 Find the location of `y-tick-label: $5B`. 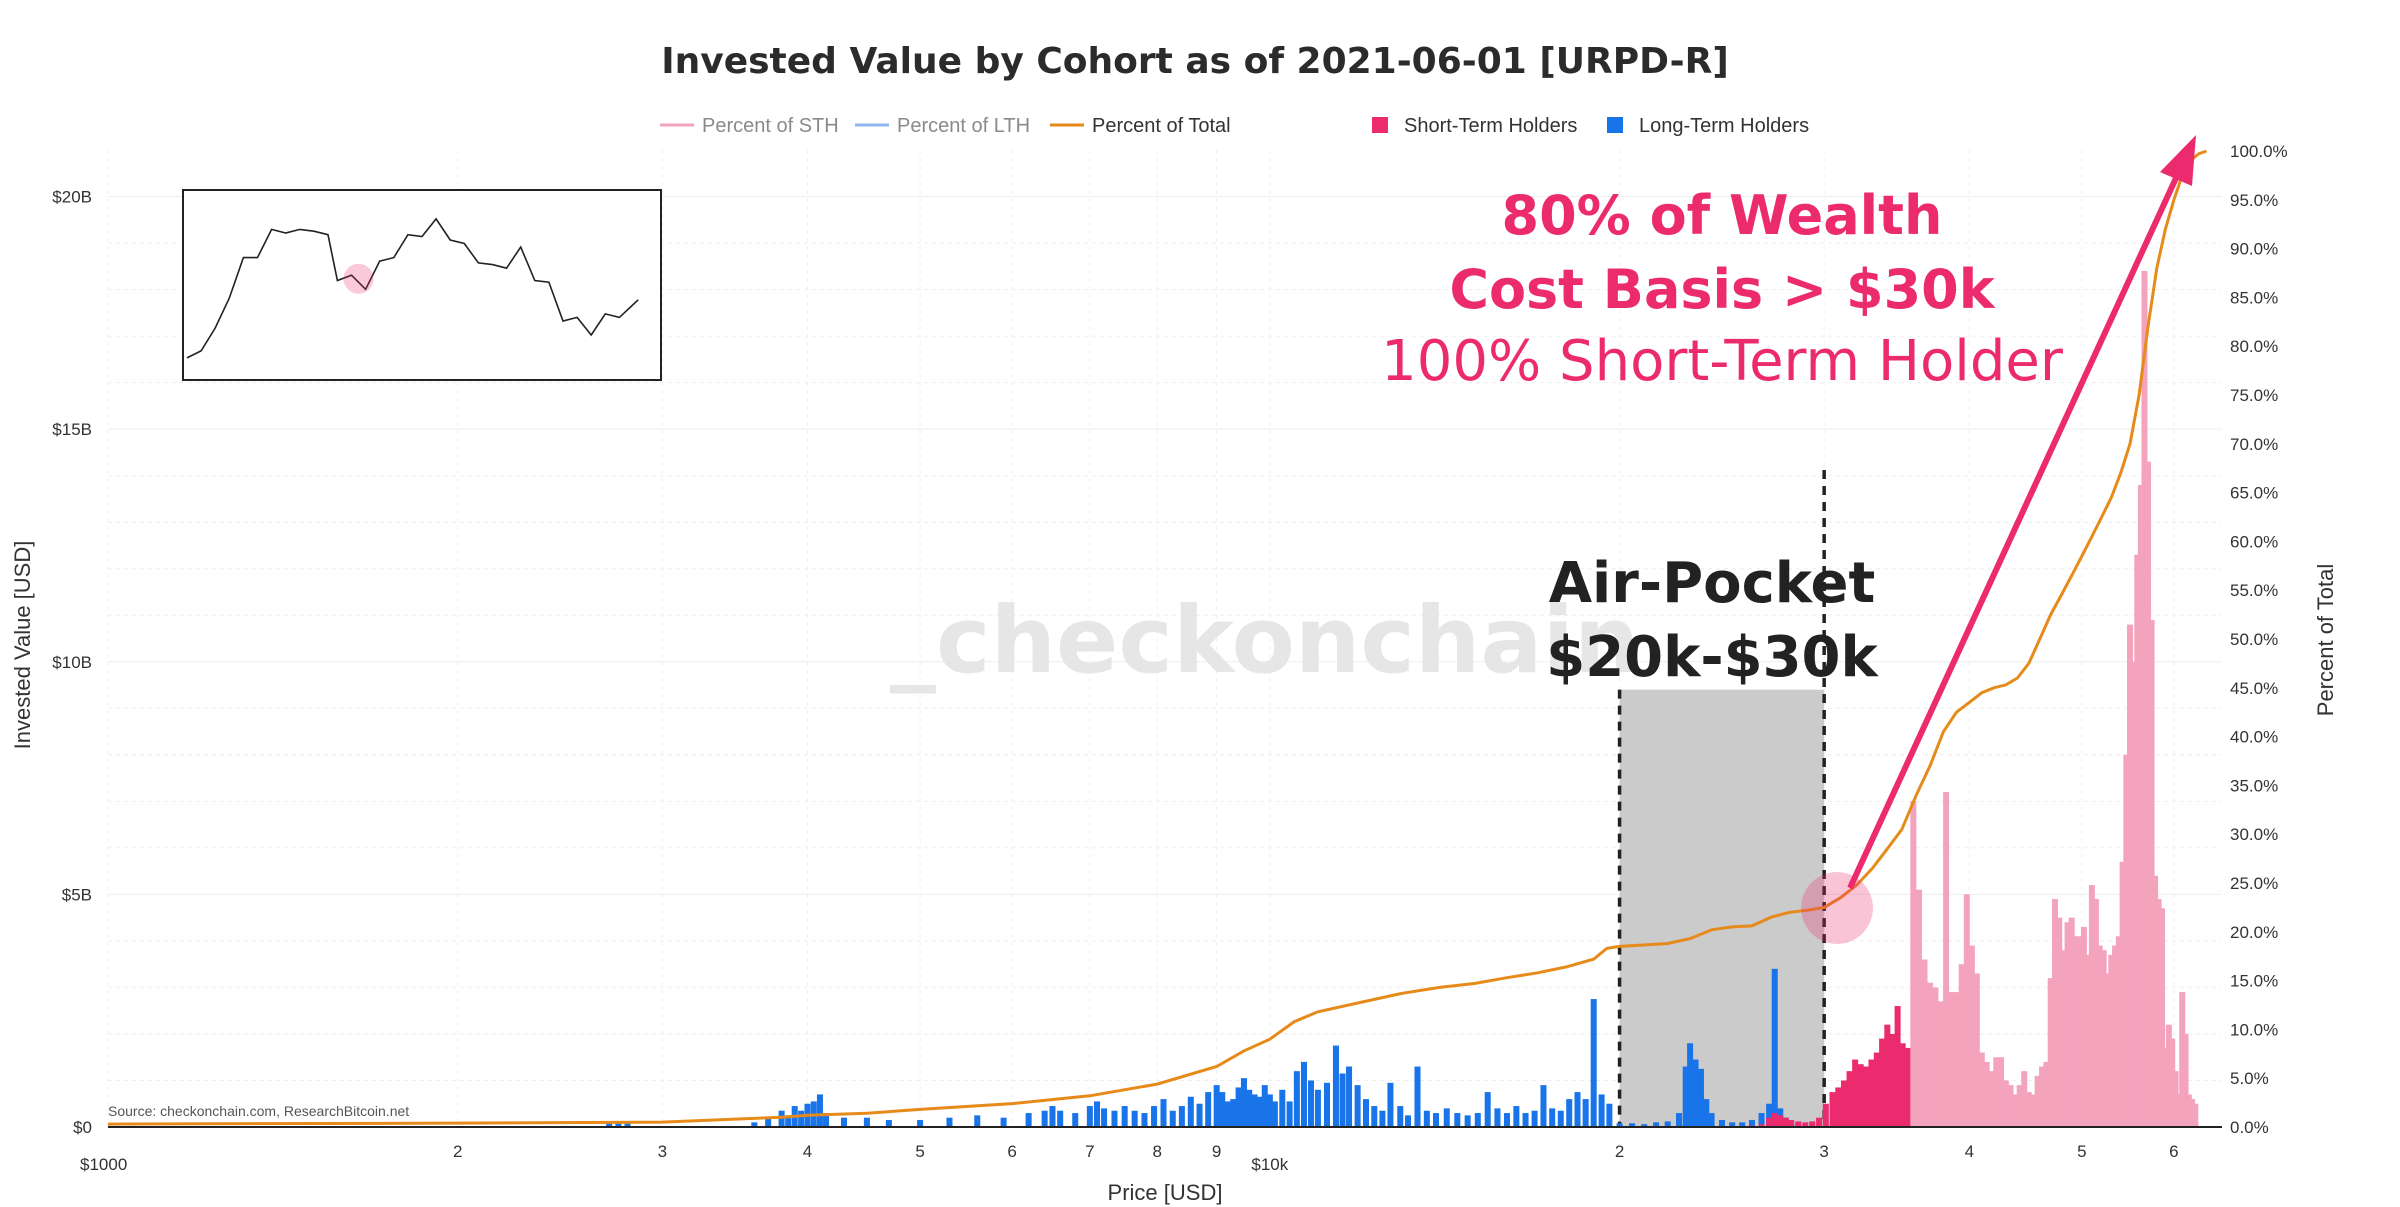

y-tick-label: $5B is located at coordinates (77, 894).